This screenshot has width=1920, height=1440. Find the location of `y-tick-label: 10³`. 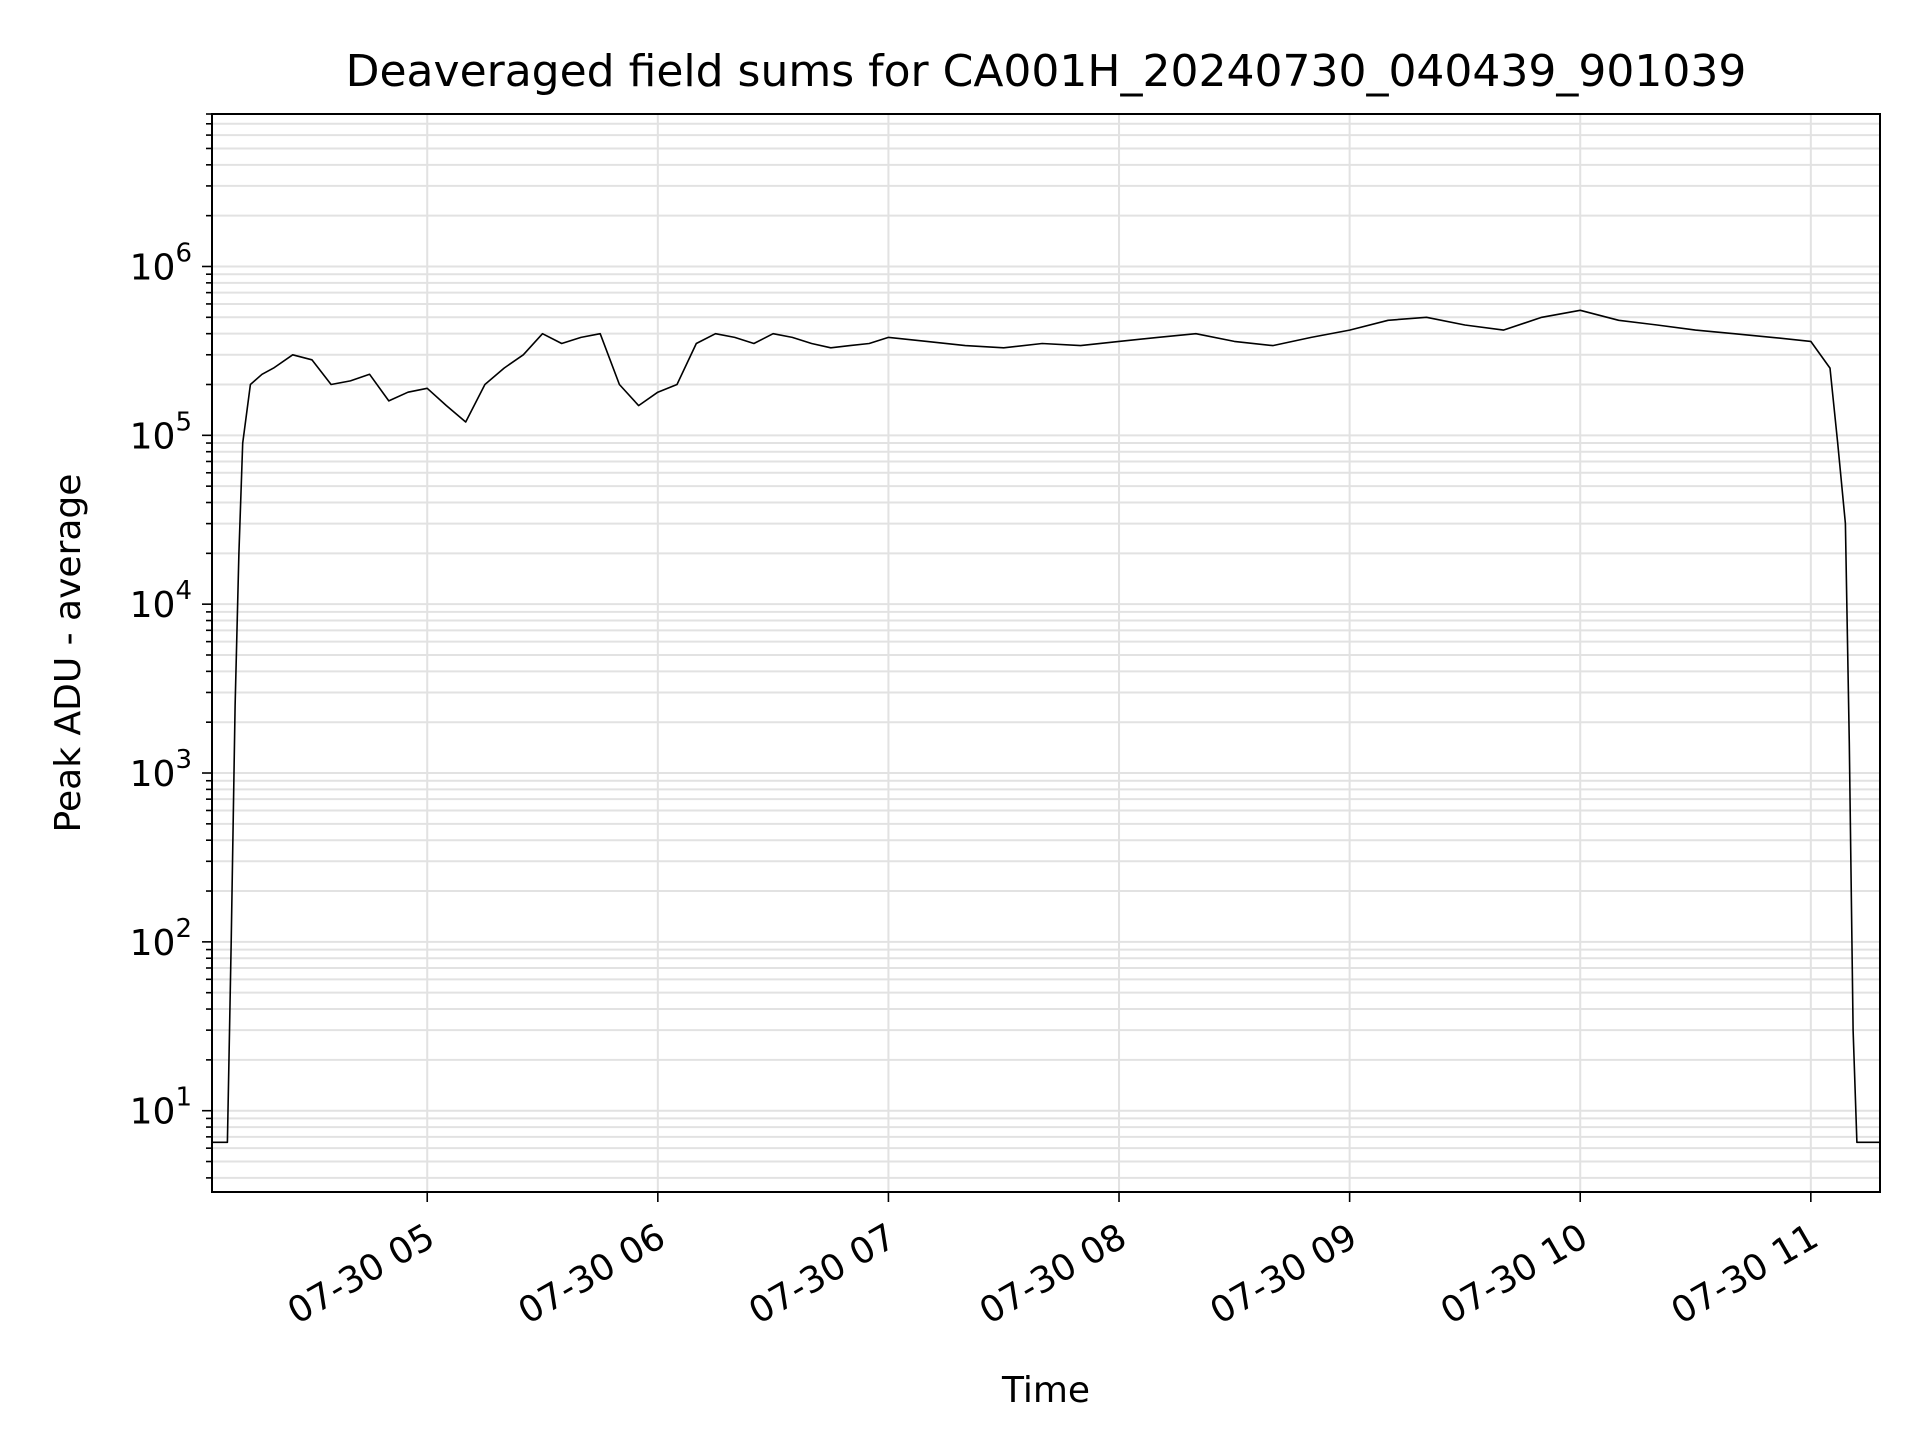

y-tick-label: 10³ is located at coordinates (161, 770).